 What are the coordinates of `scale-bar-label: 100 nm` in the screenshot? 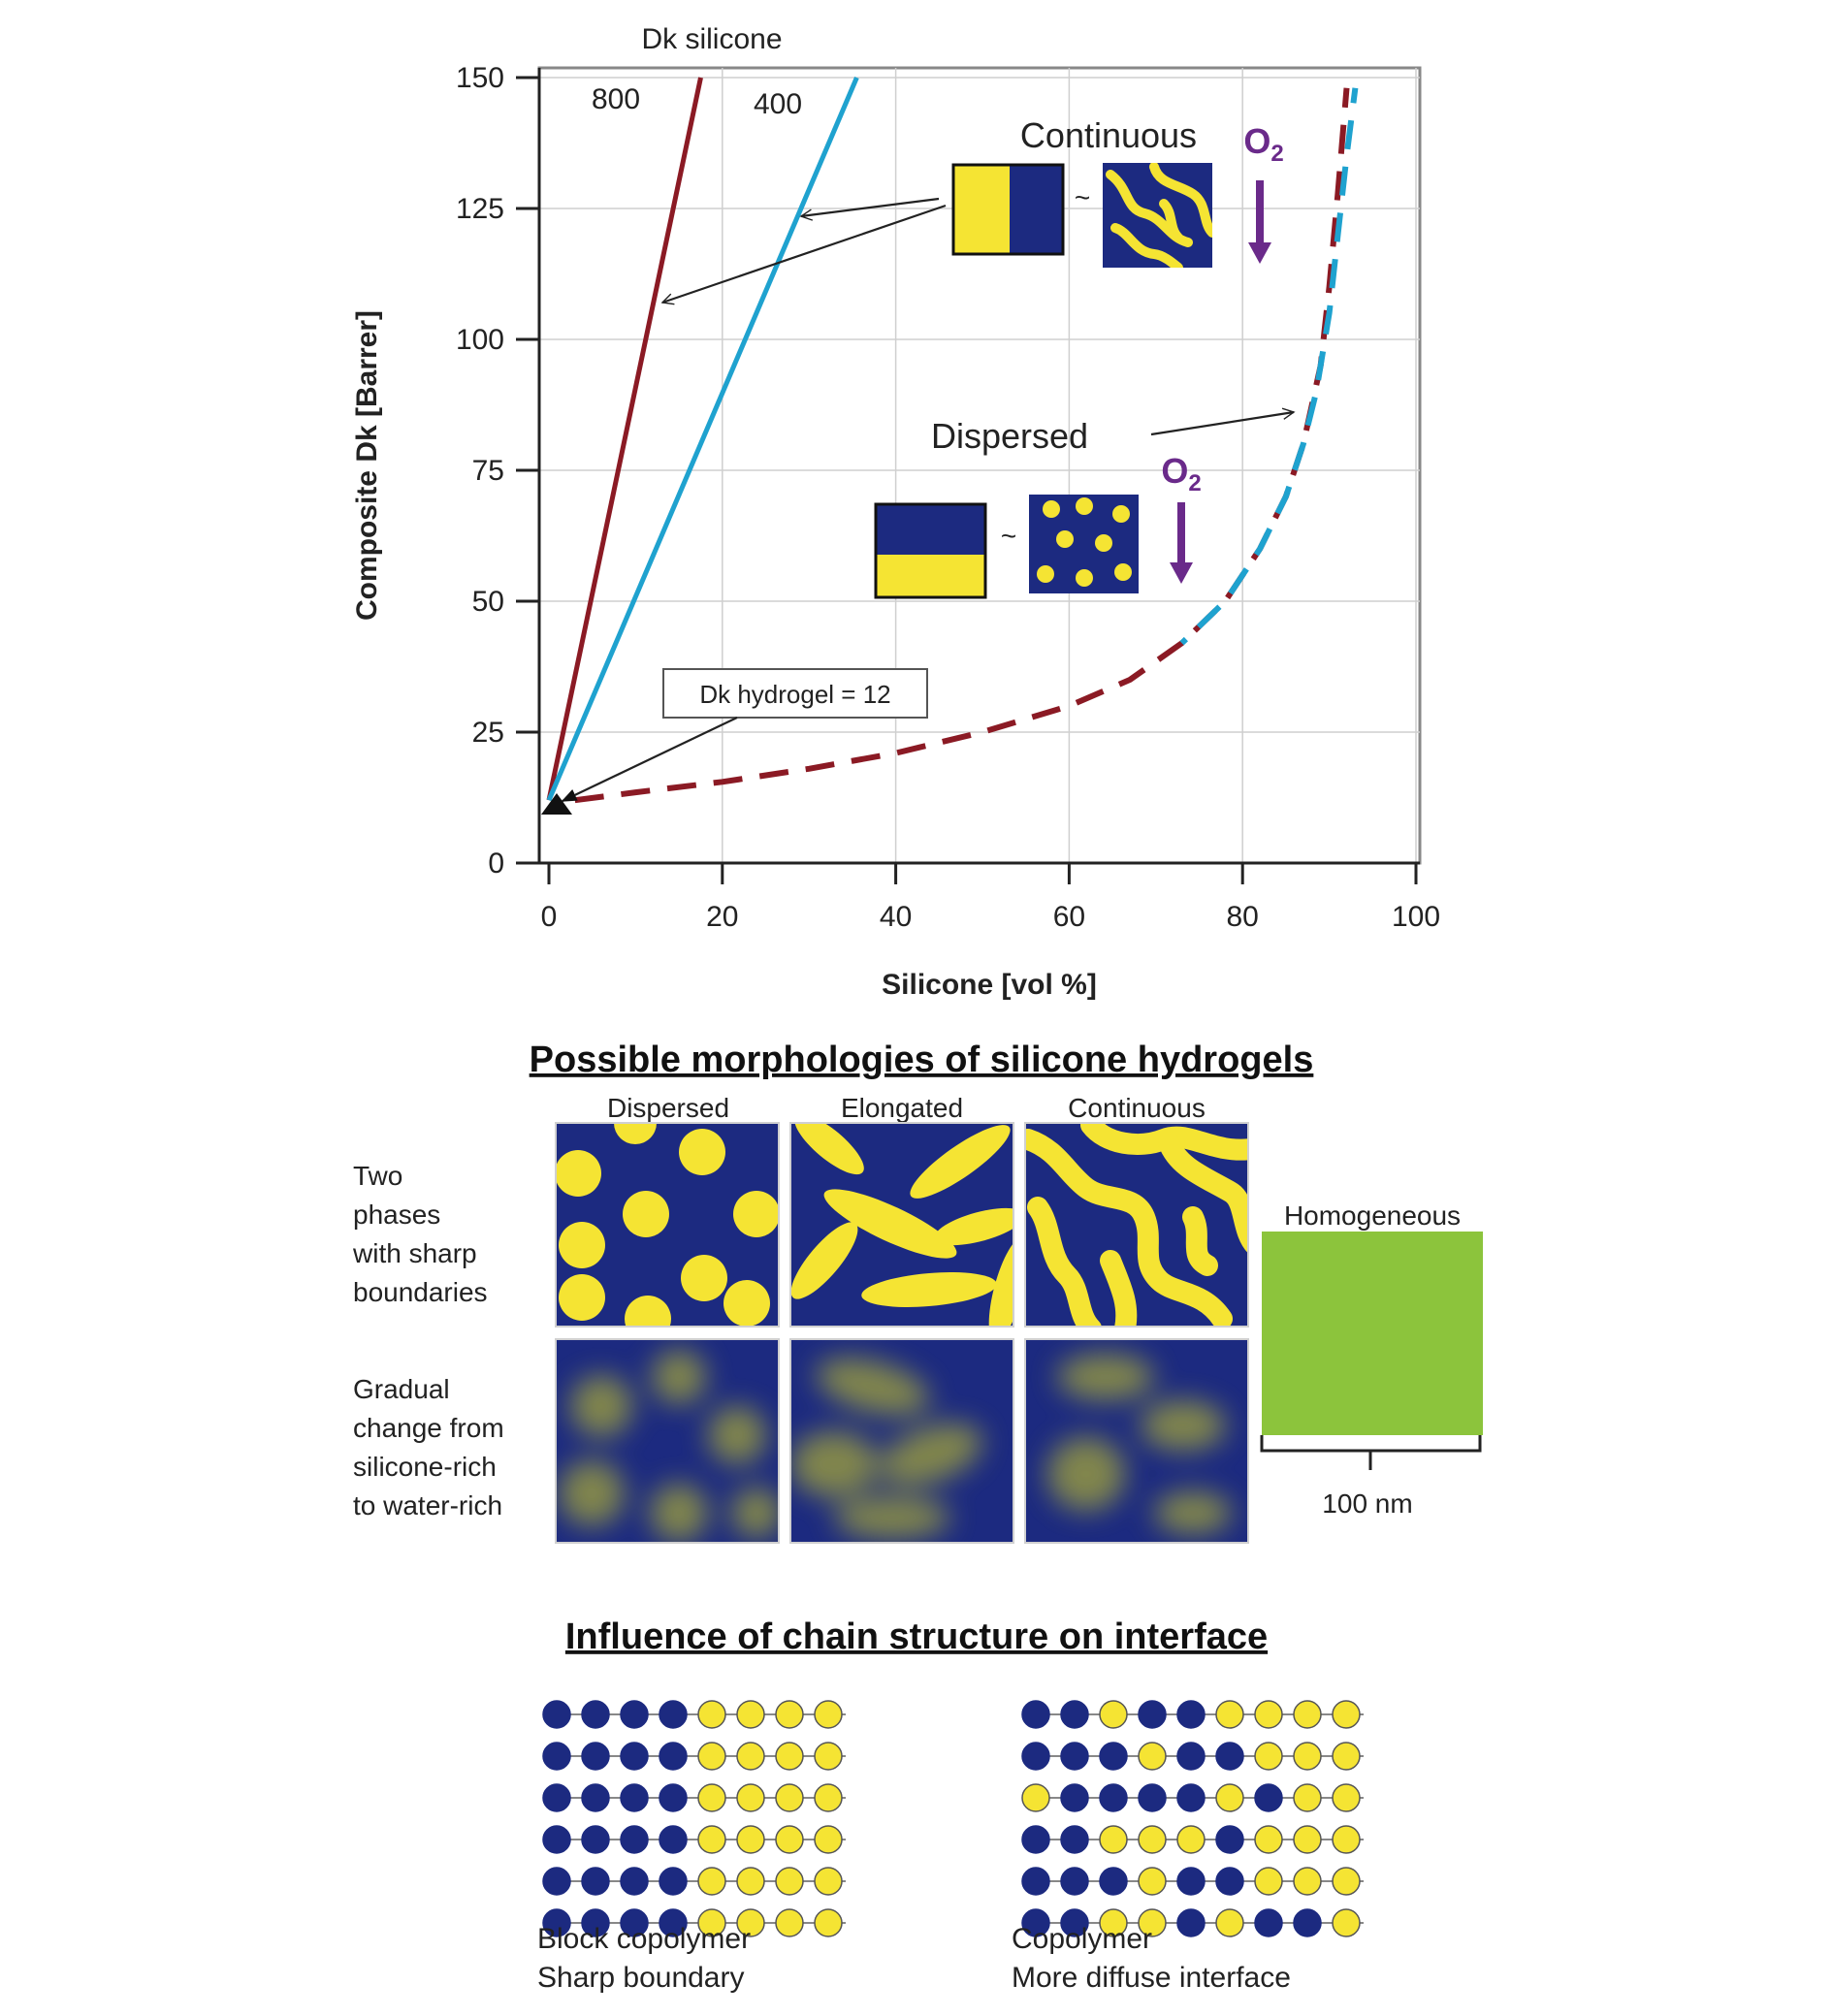 It's located at (1367, 1503).